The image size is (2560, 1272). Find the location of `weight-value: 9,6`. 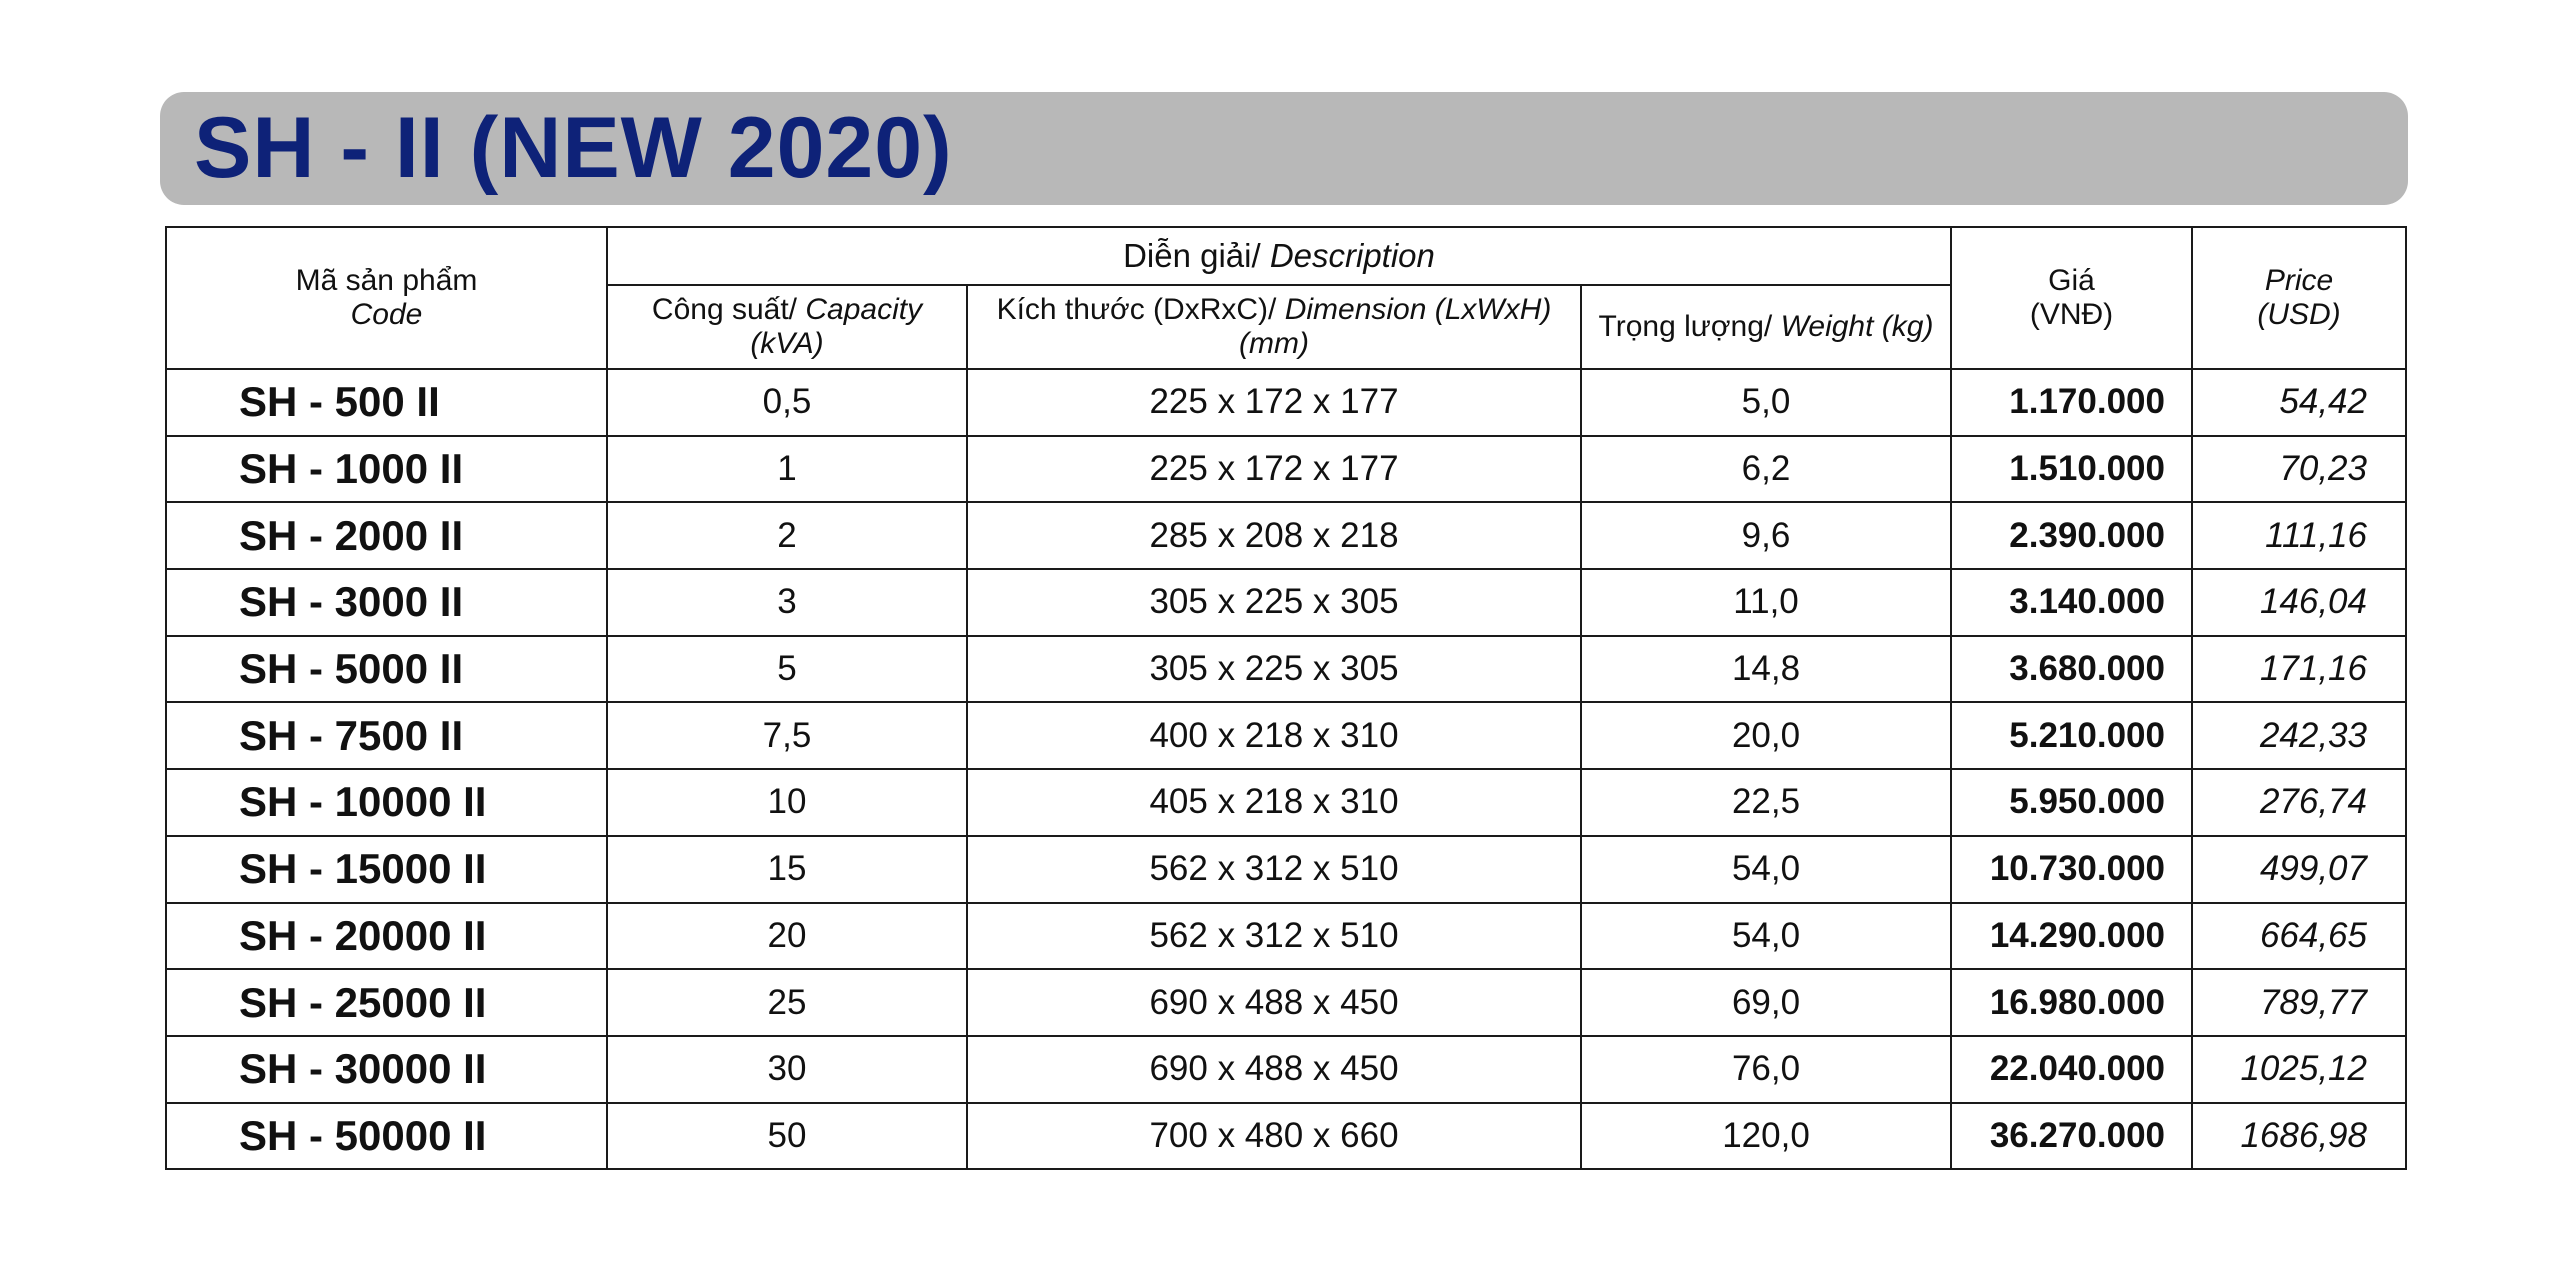

weight-value: 9,6 is located at coordinates (1766, 536).